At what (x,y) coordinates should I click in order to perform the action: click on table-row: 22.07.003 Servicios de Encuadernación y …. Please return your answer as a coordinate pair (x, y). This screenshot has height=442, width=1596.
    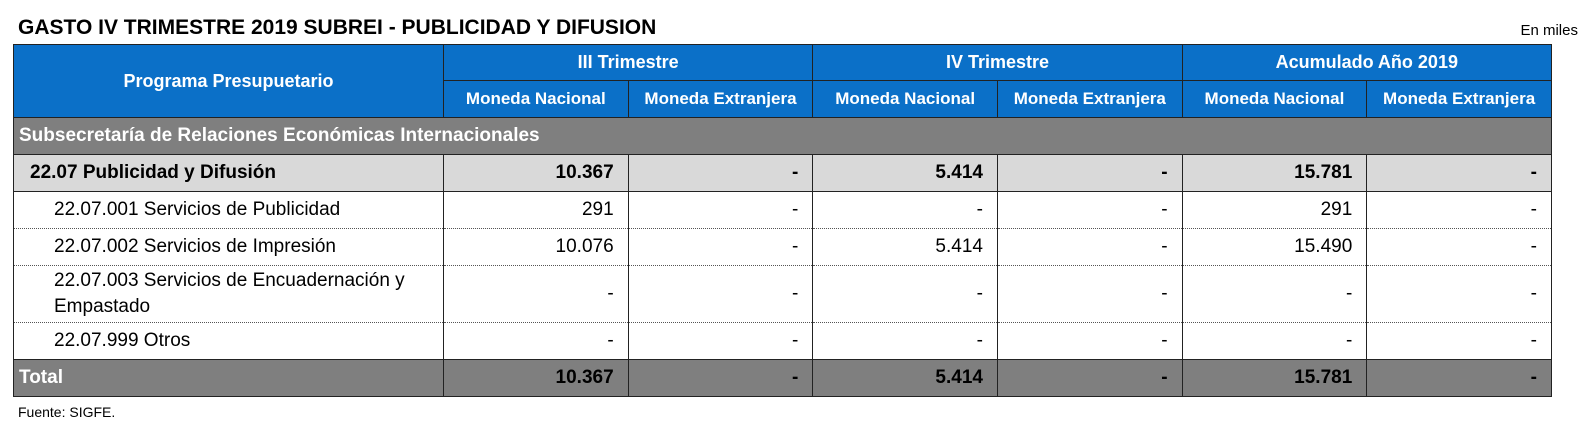
    Looking at the image, I should click on (782, 294).